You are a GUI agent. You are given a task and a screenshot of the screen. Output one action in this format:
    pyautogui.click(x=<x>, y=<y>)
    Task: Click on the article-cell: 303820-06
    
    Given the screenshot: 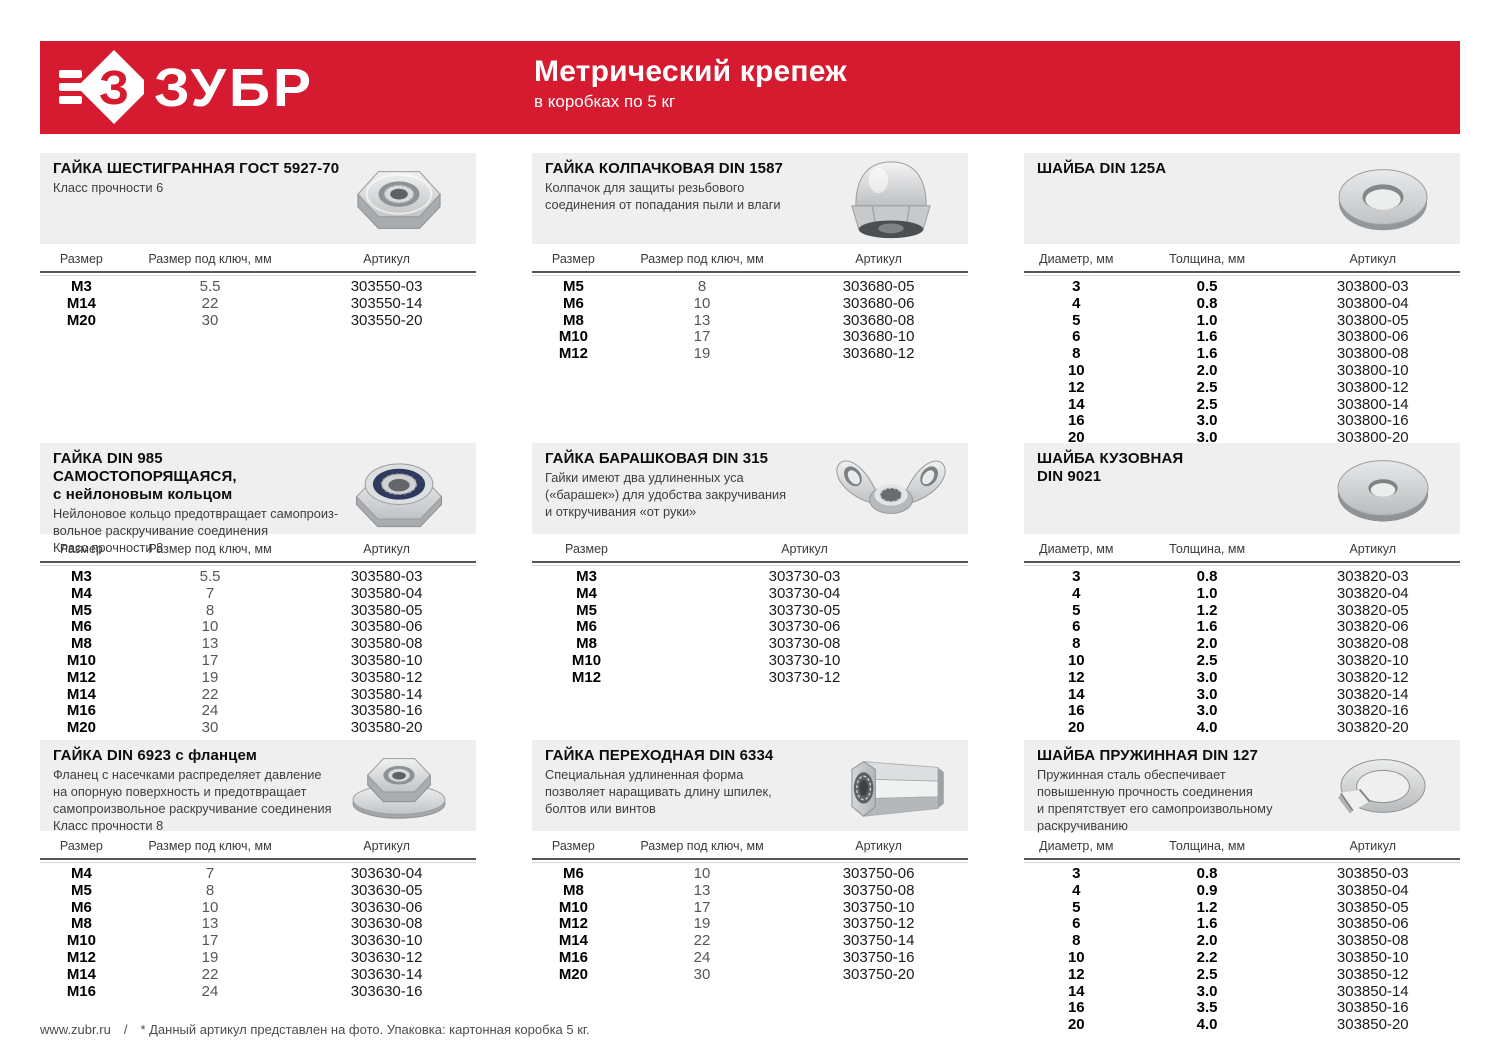 What is the action you would take?
    pyautogui.click(x=1372, y=627)
    